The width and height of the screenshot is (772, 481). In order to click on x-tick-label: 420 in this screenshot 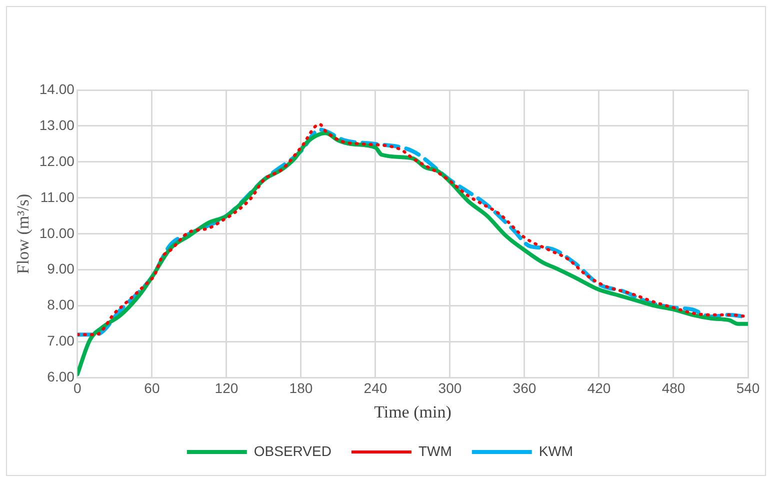, I will do `click(599, 388)`.